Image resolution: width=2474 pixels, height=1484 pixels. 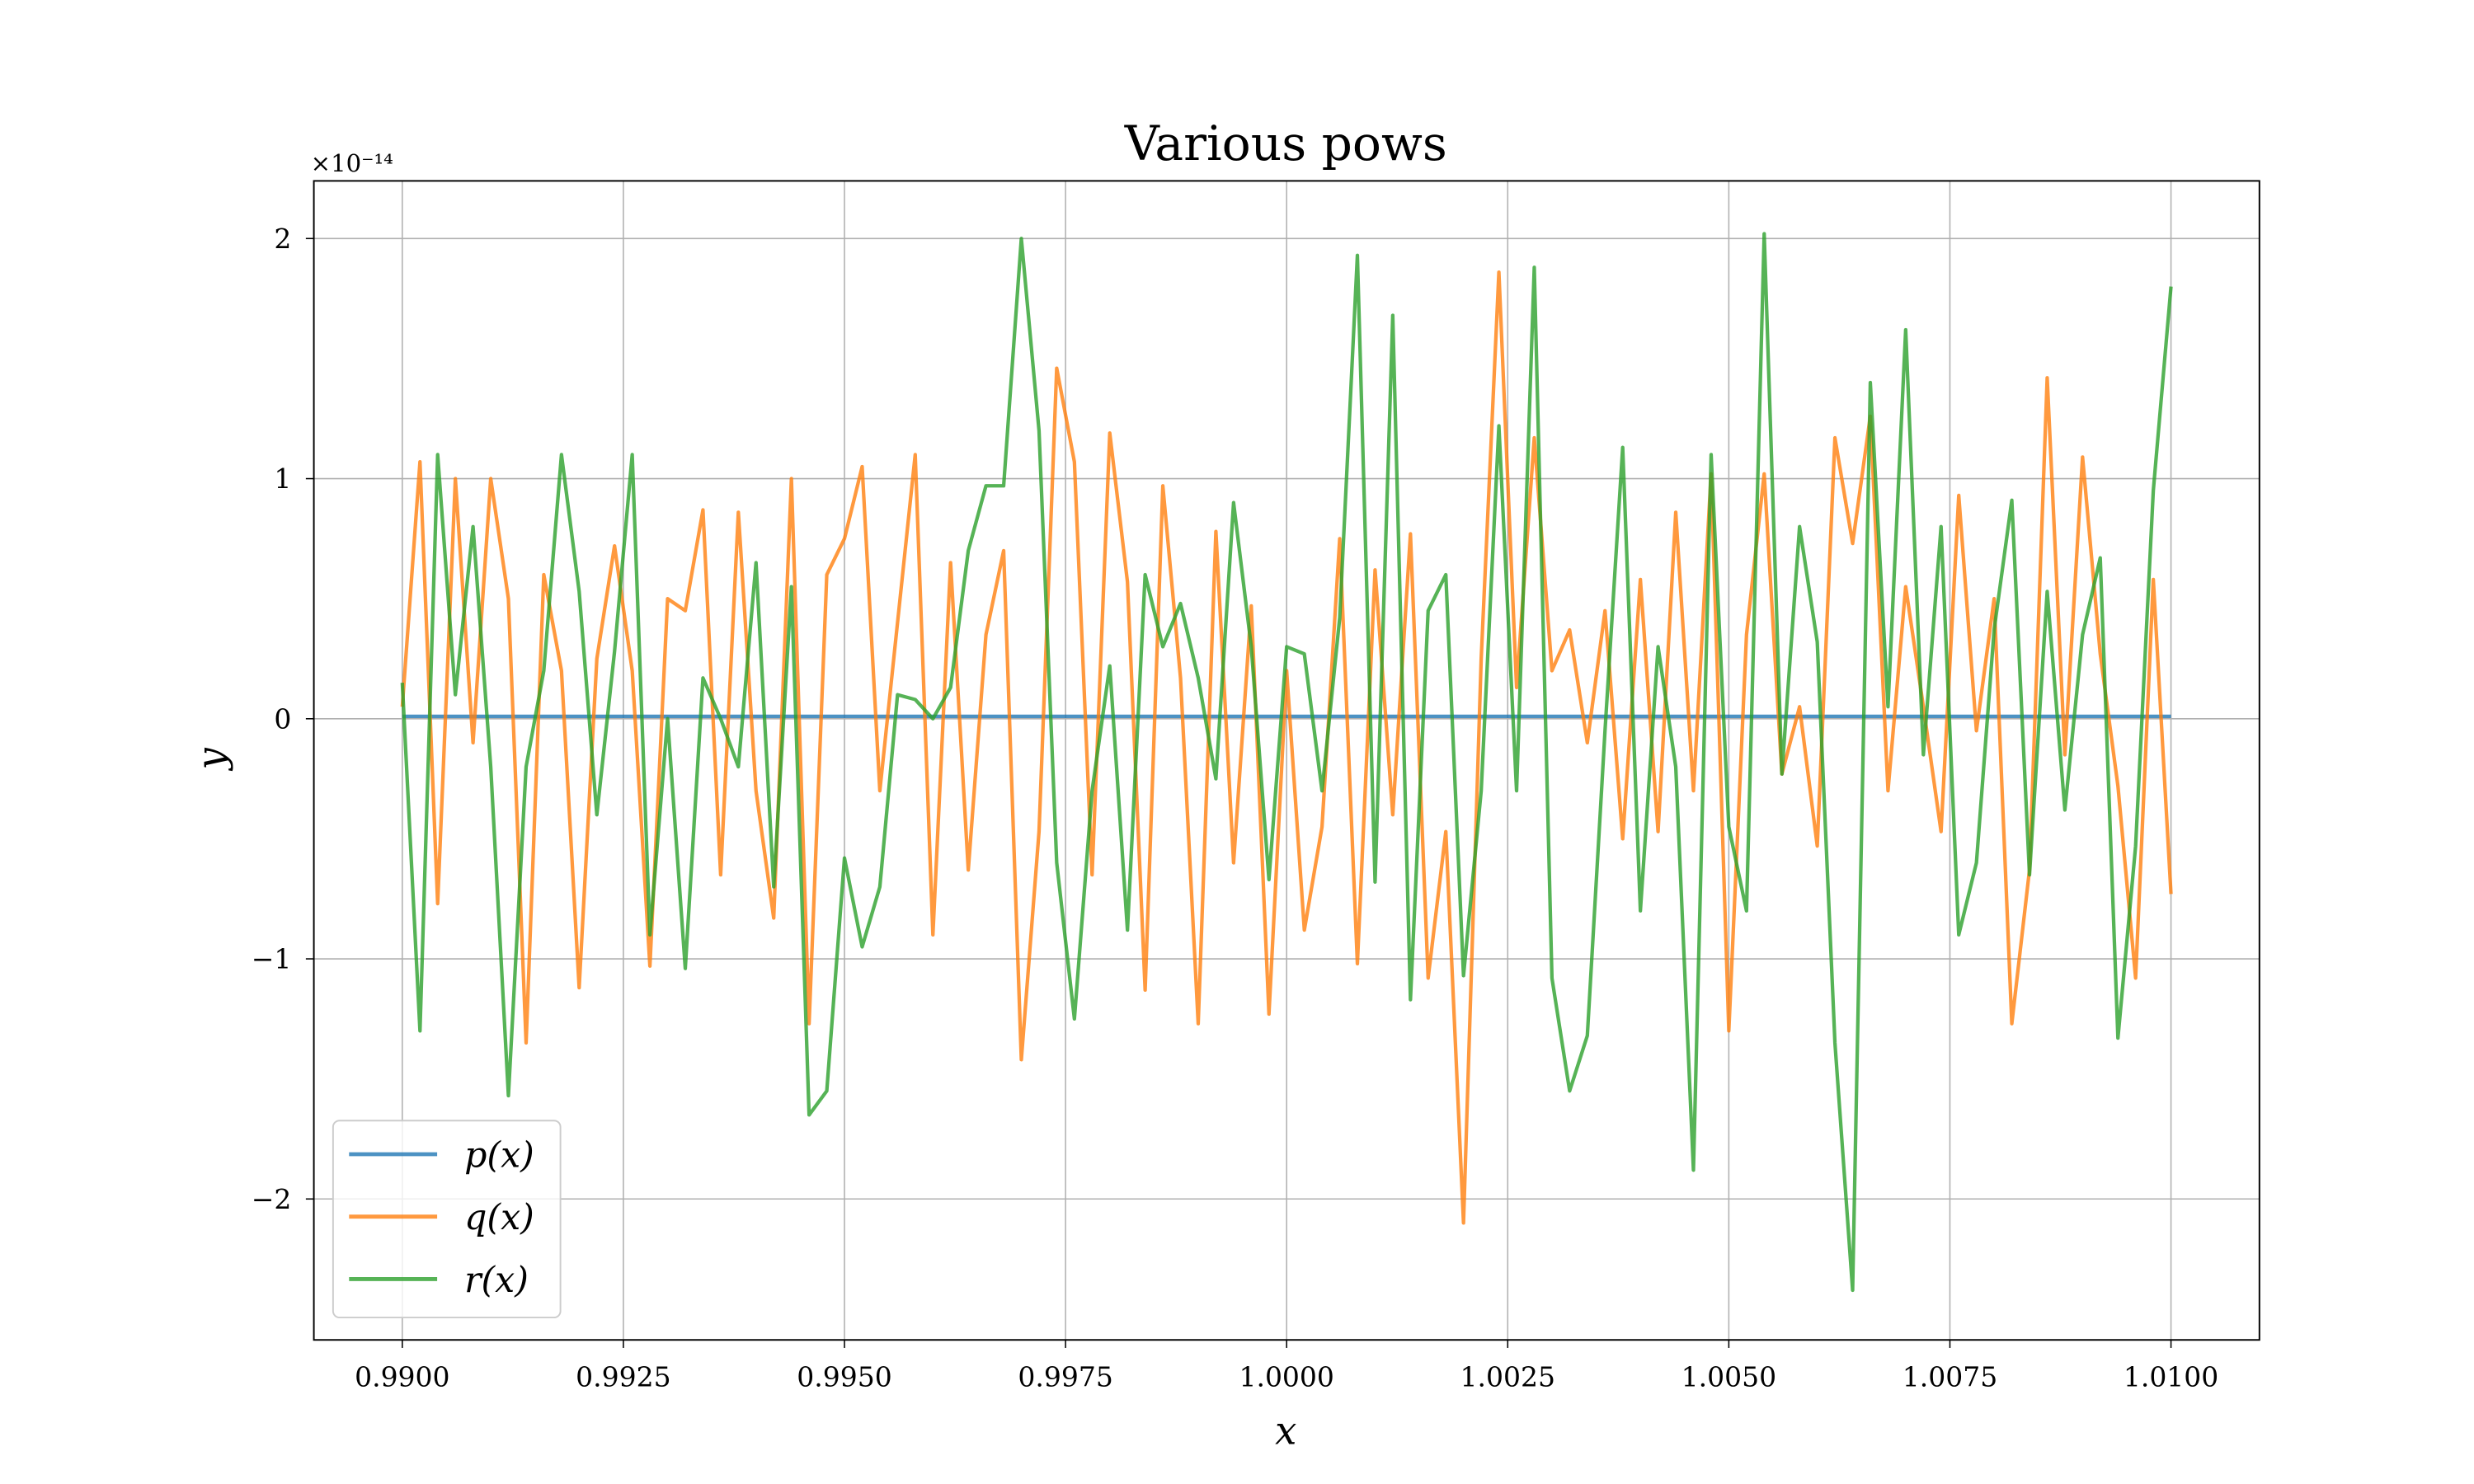 I want to click on legend-label: q(x), so click(x=499, y=1217).